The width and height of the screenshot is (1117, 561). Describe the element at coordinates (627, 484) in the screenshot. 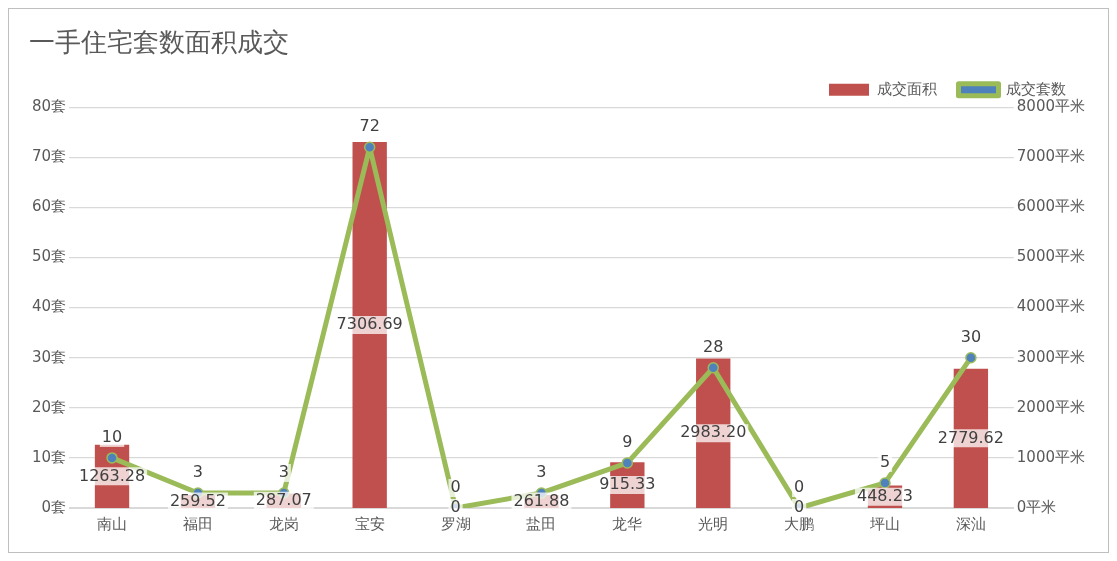

I see `data-label: 915.33` at that location.